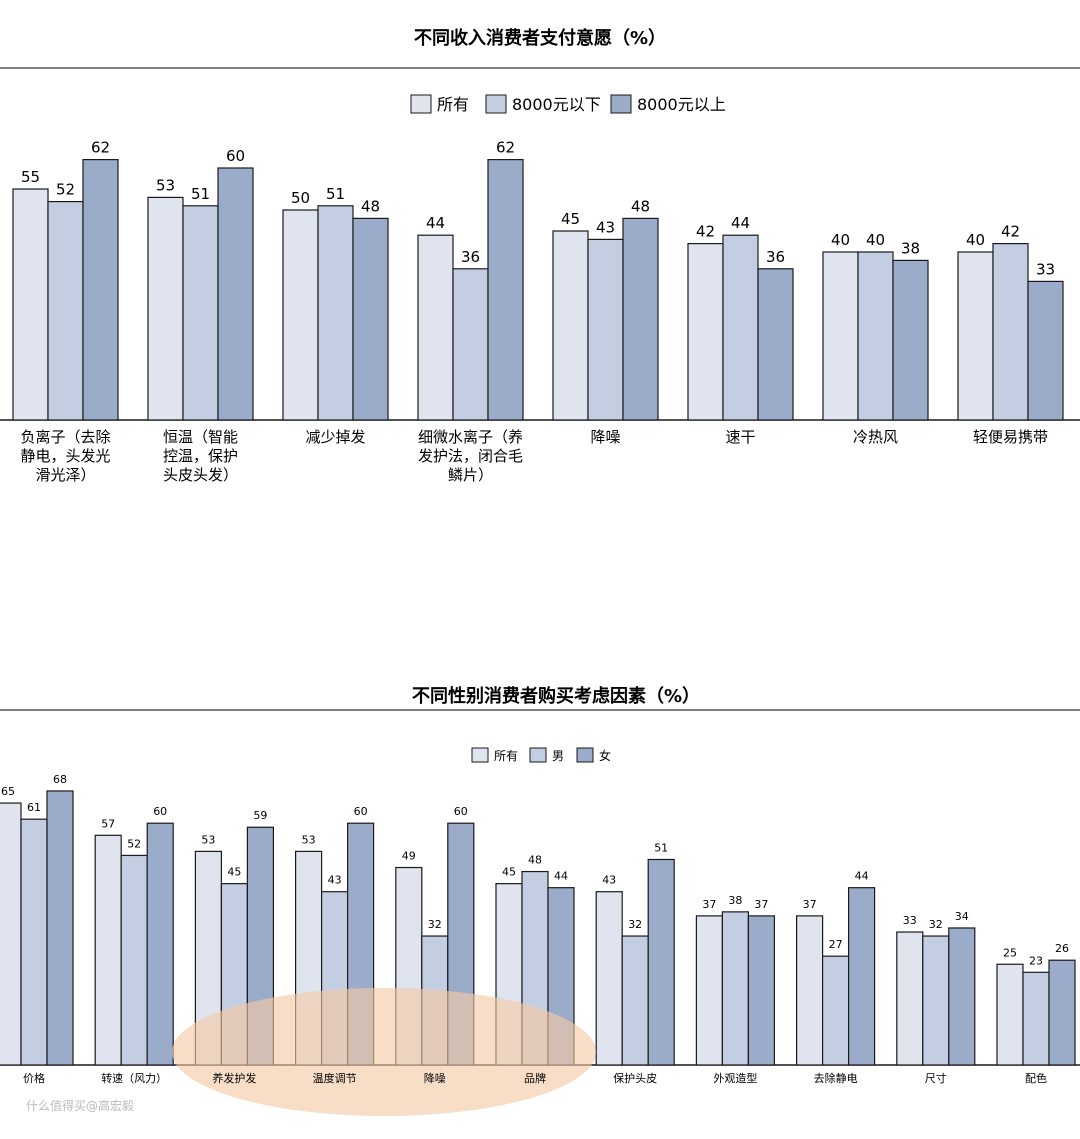 The height and width of the screenshot is (1139, 1080). Describe the element at coordinates (1045, 350) in the screenshot. I see `bar-c1-cat7-s2` at that location.